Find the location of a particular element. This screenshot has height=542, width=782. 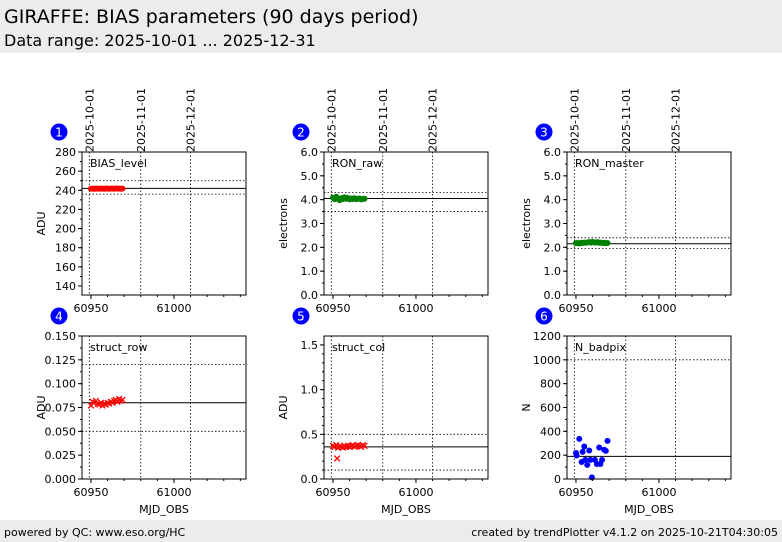

panel-title: N_badpix is located at coordinates (600, 347).